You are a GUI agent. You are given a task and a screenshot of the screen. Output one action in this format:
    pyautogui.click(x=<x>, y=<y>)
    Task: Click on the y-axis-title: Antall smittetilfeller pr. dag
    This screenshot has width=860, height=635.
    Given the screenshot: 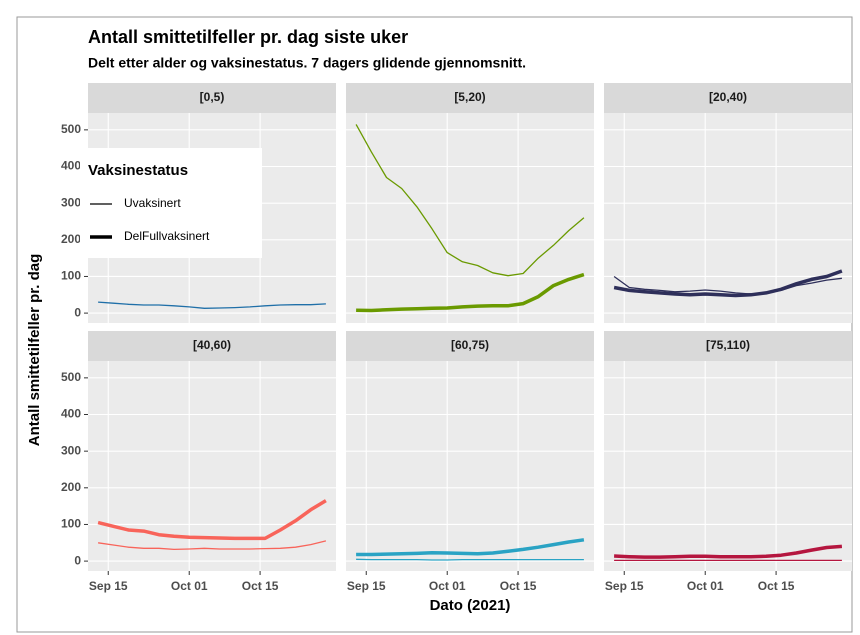 What is the action you would take?
    pyautogui.click(x=34, y=350)
    